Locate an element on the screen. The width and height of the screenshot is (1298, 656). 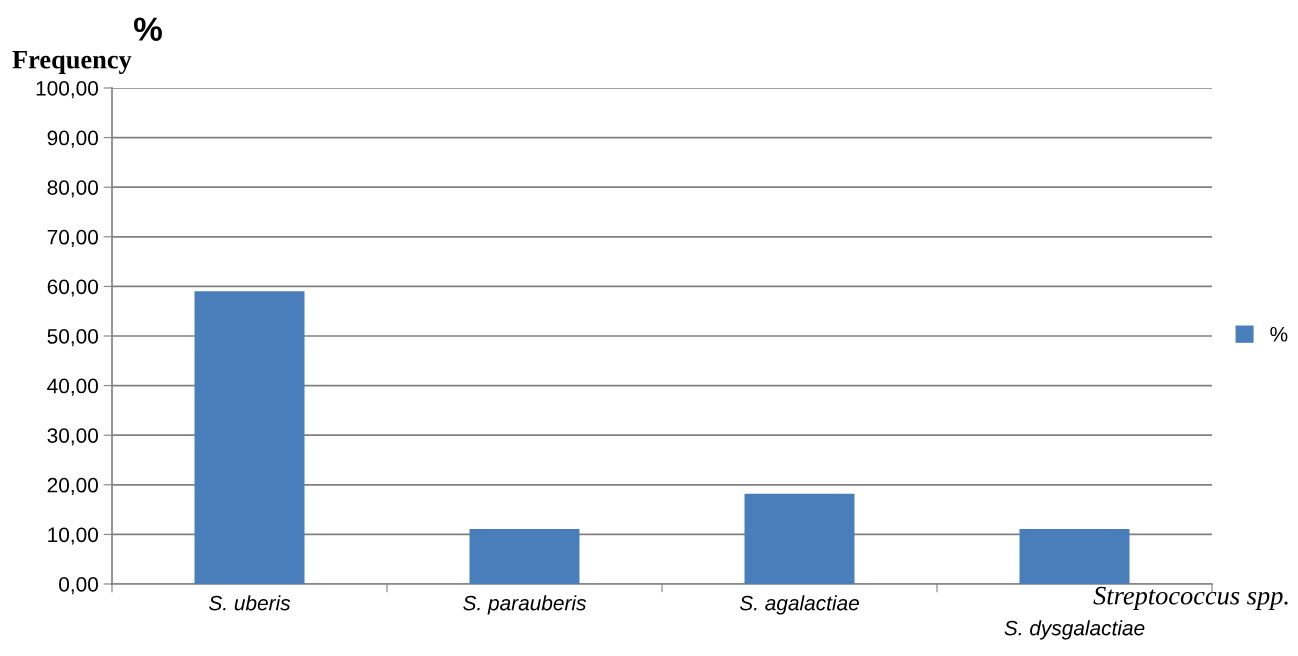
x-tick-label: S. agalactiae is located at coordinates (799, 605).